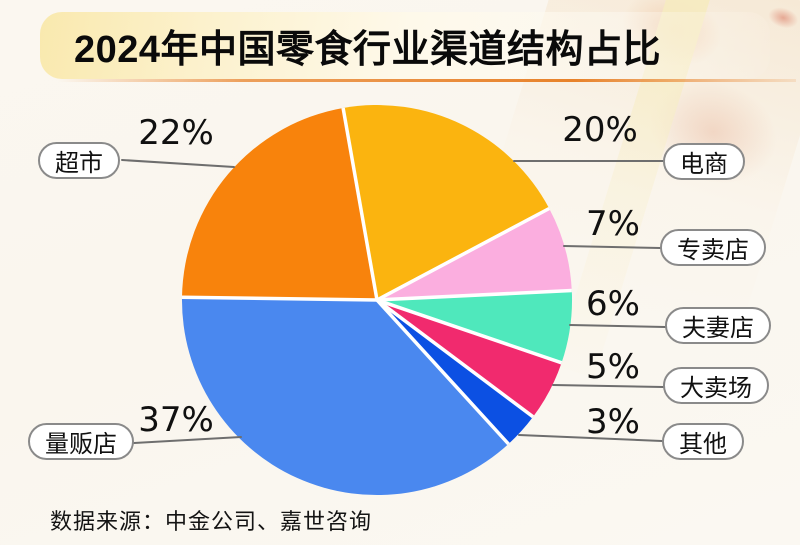 This screenshot has width=800, height=545. I want to click on pie-slice-other, so click(455, 372).